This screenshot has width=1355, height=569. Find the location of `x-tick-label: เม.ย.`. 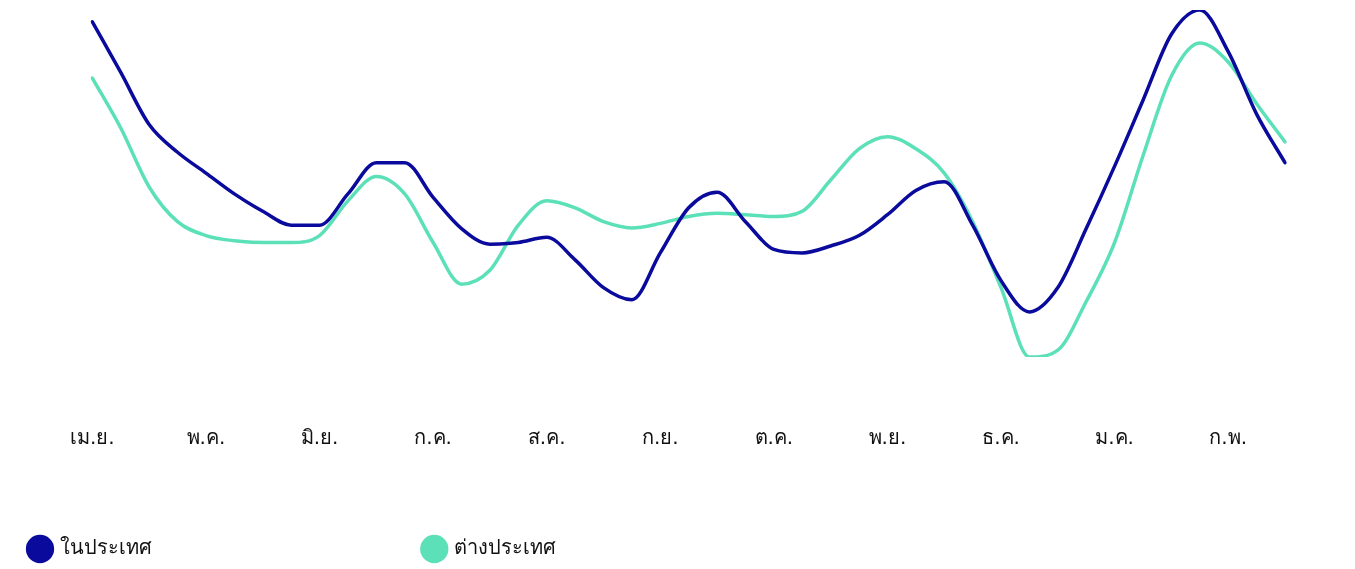

x-tick-label: เม.ย. is located at coordinates (92, 437).